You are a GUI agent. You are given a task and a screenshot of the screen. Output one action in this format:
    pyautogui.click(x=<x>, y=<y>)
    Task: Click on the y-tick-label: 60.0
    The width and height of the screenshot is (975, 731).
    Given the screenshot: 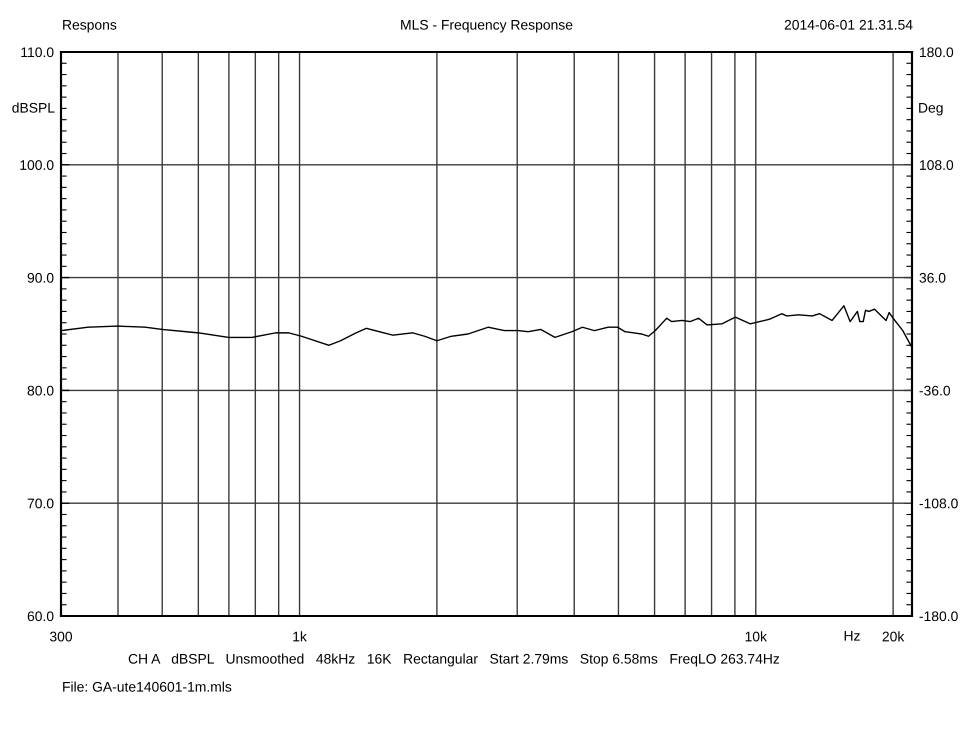 What is the action you would take?
    pyautogui.click(x=41, y=616)
    